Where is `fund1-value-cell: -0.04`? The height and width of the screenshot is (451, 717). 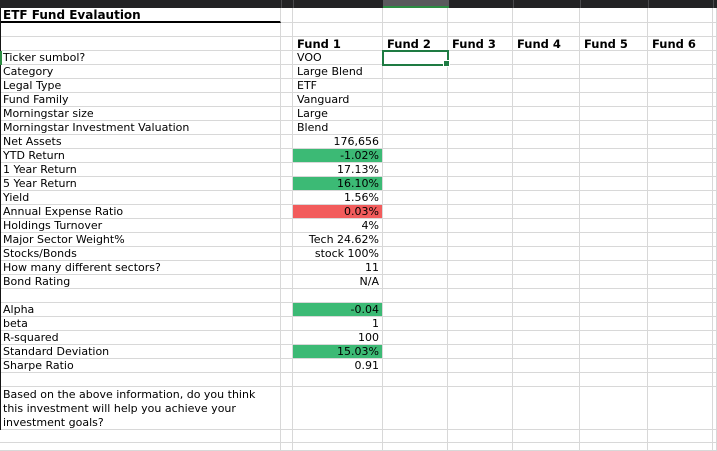
fund1-value-cell: -0.04 is located at coordinates (338, 310).